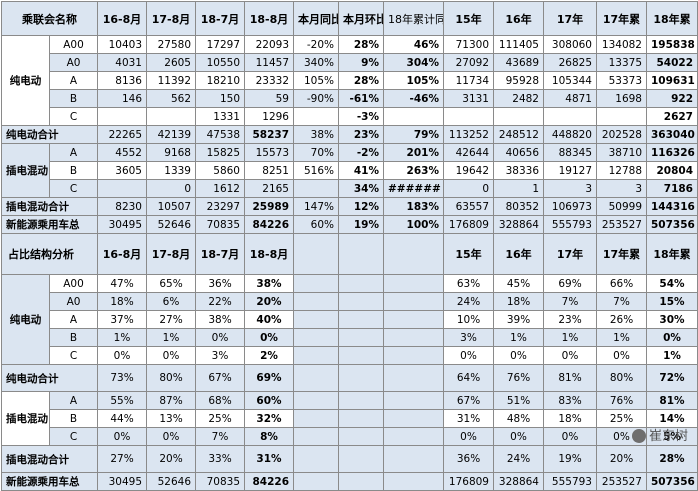 The height and width of the screenshot is (491, 698). I want to click on table-cell: 30%, so click(672, 319).